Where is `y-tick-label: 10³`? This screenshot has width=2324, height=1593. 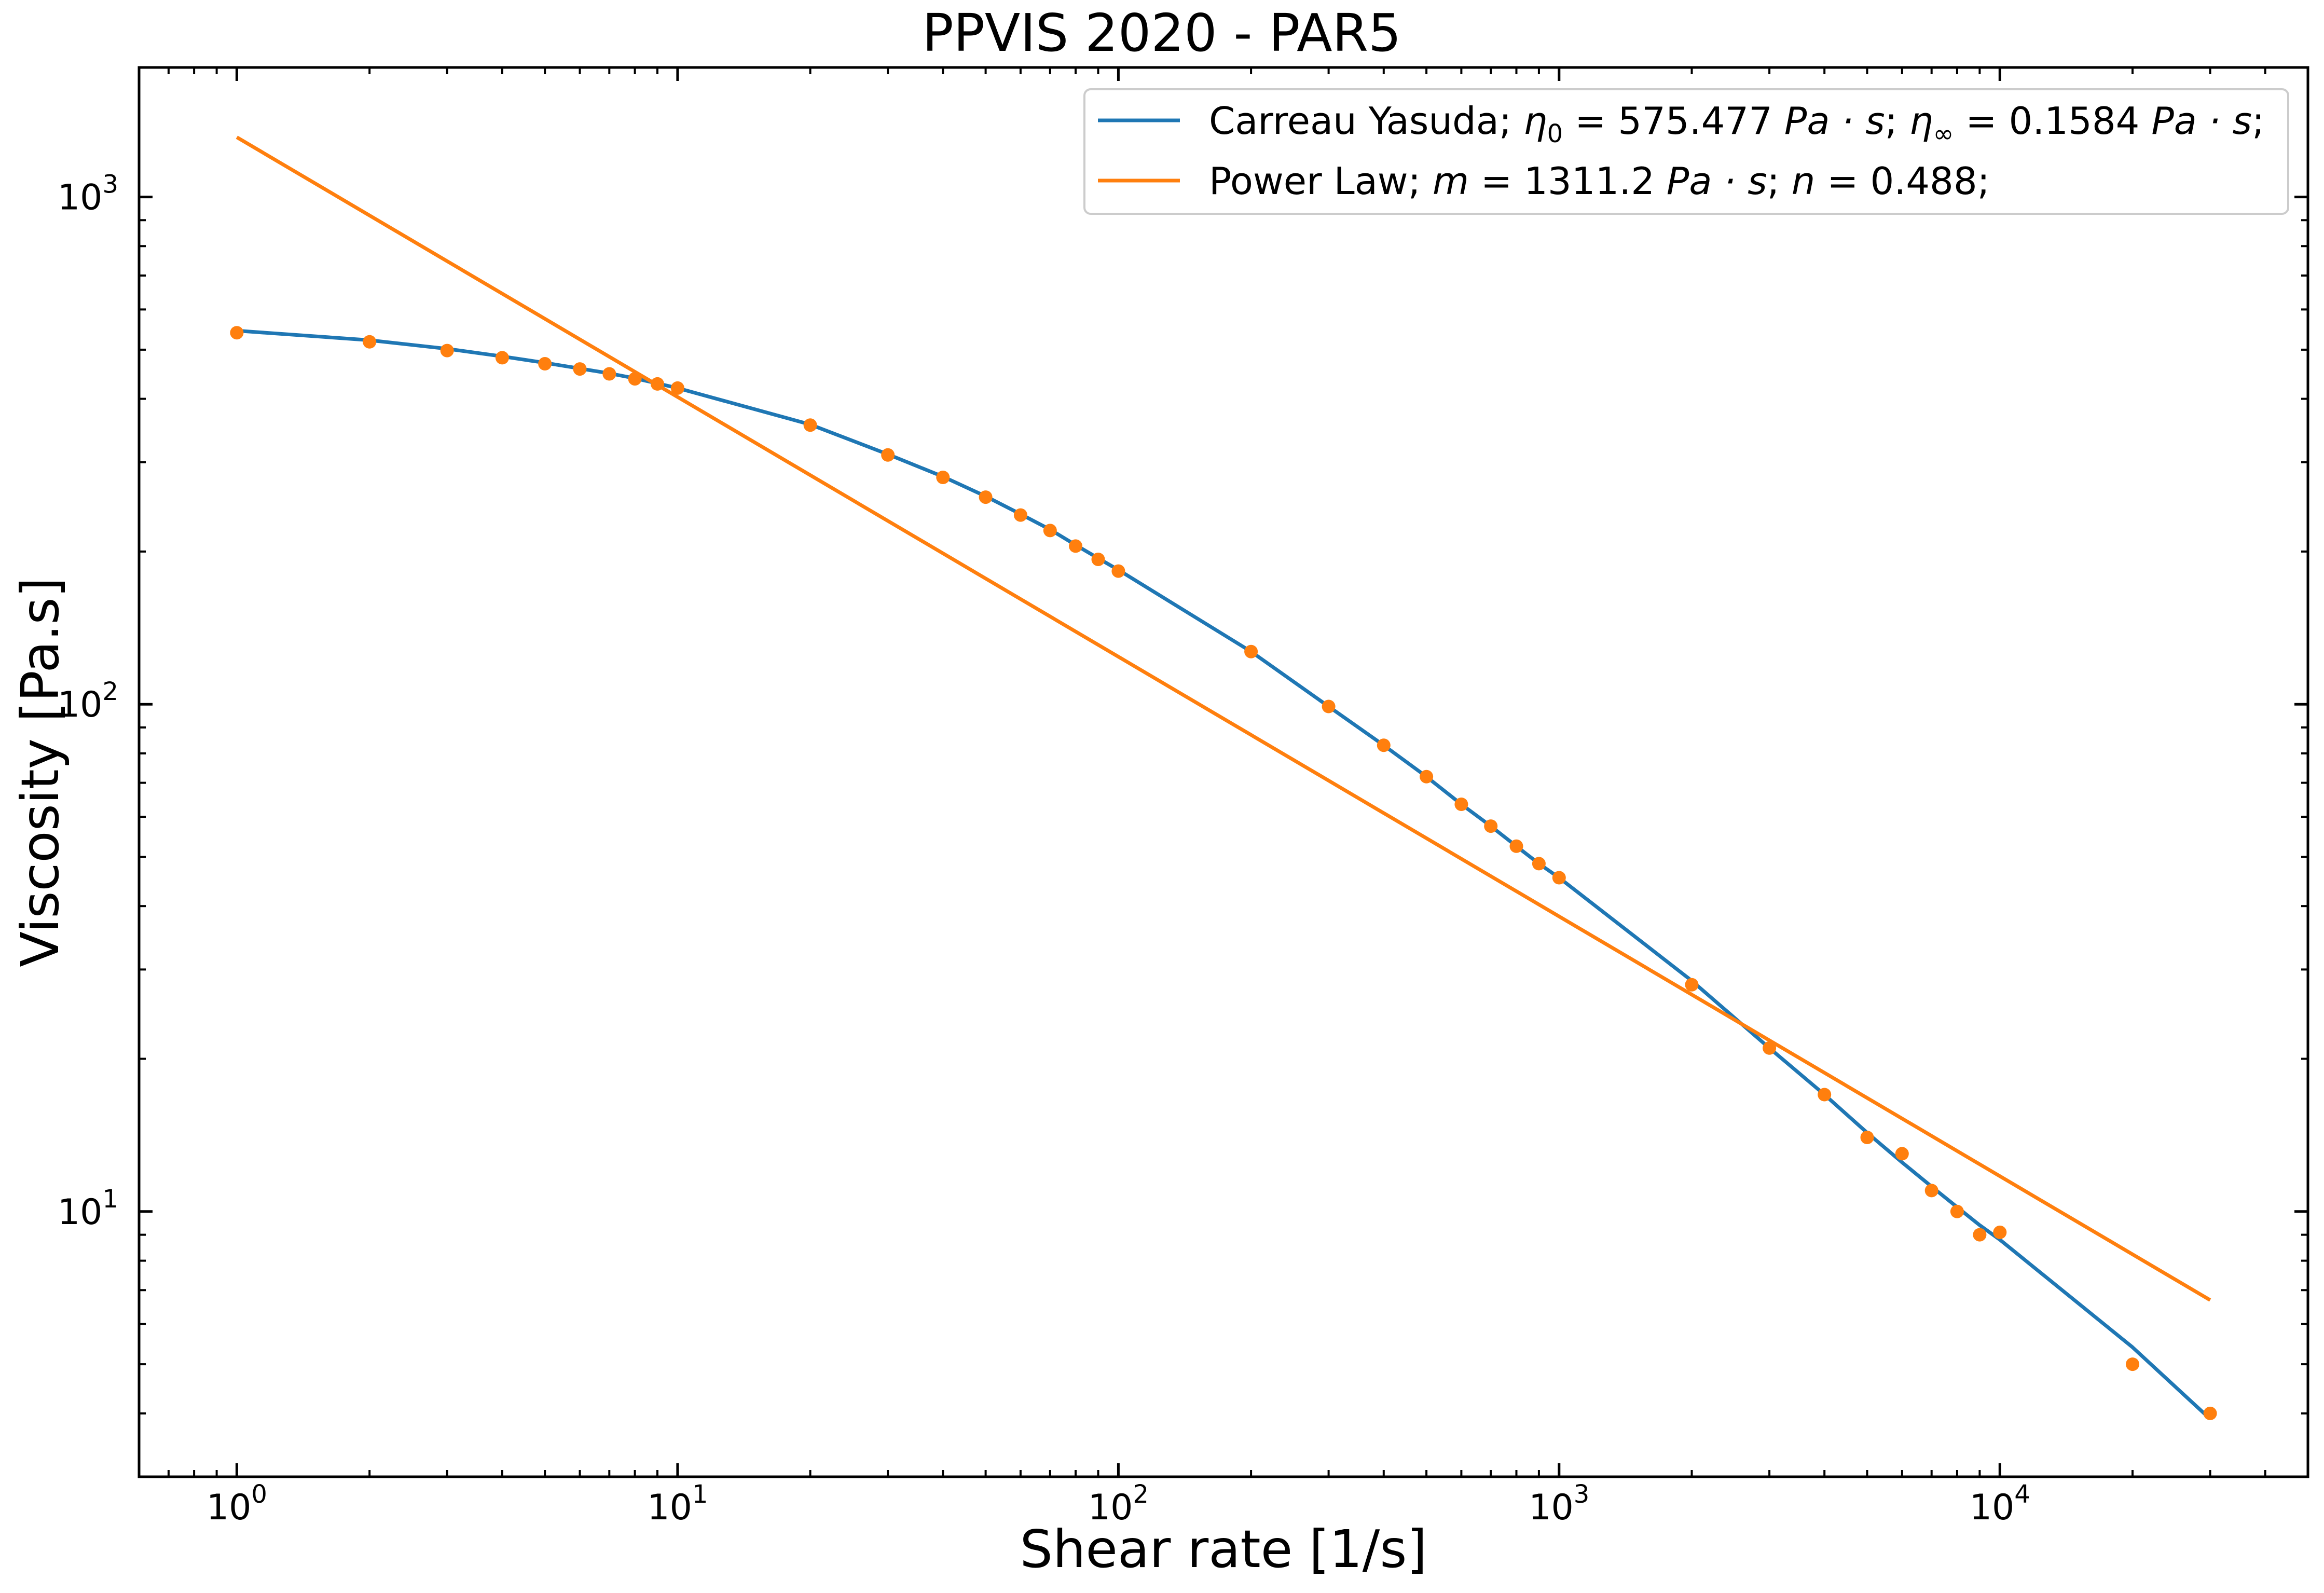
y-tick-label: 10³ is located at coordinates (88, 194).